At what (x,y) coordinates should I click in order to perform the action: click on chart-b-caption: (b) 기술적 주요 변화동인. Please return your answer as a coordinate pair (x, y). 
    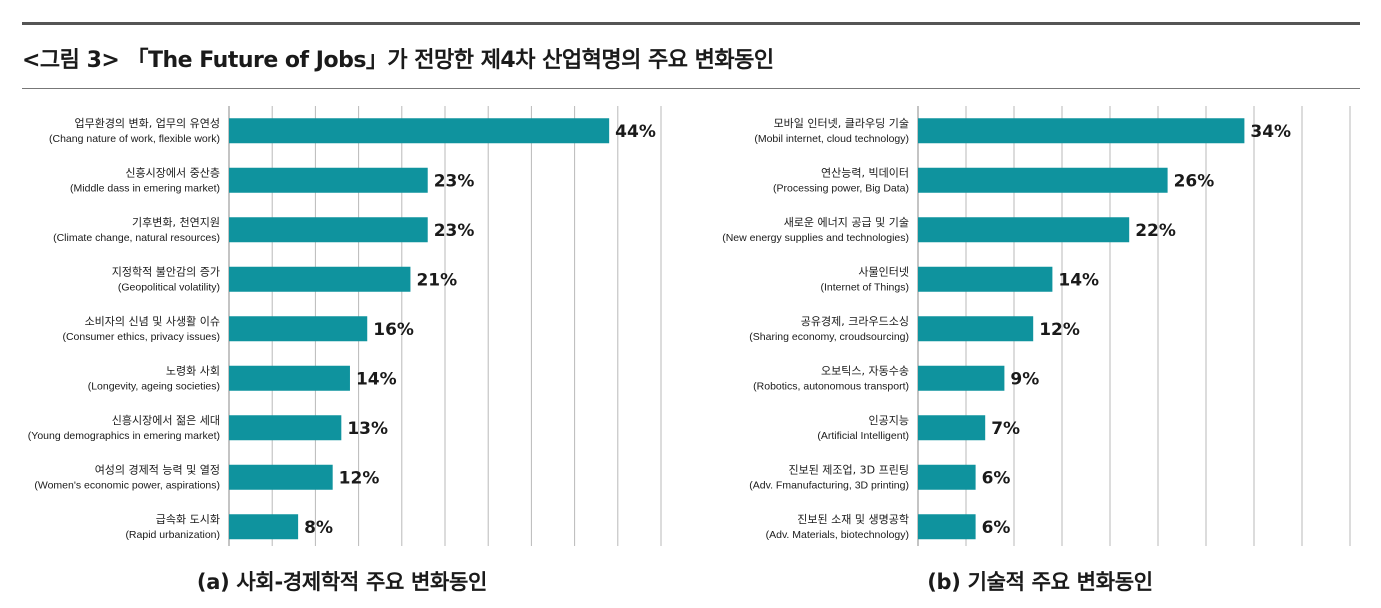
    Looking at the image, I should click on (1040, 582).